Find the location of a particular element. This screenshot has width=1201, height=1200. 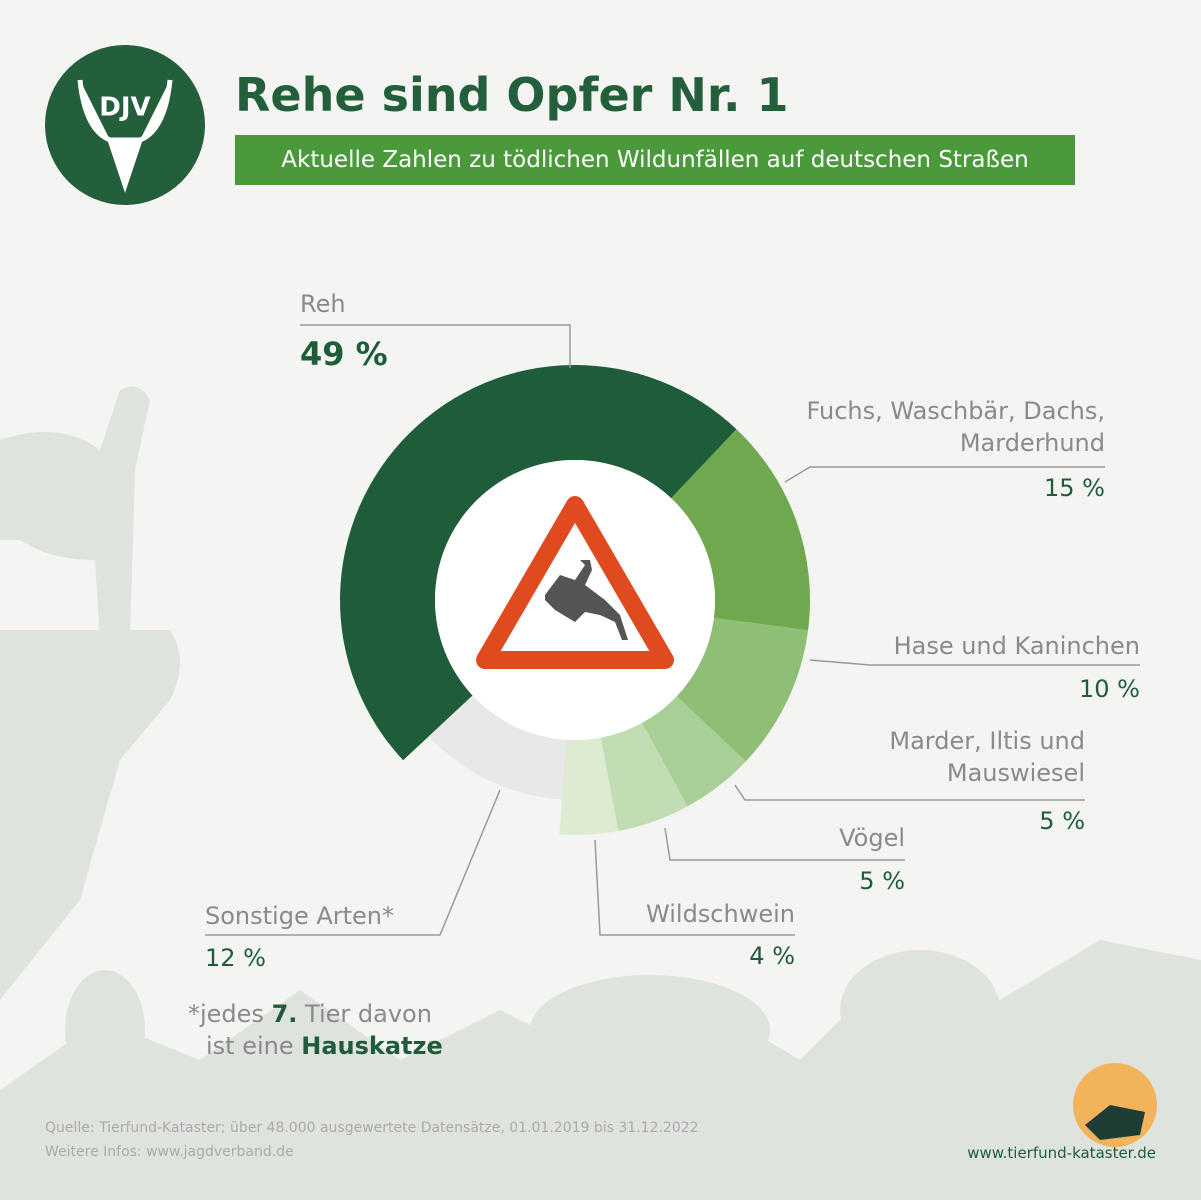

value-label: 49 % is located at coordinates (344, 354).